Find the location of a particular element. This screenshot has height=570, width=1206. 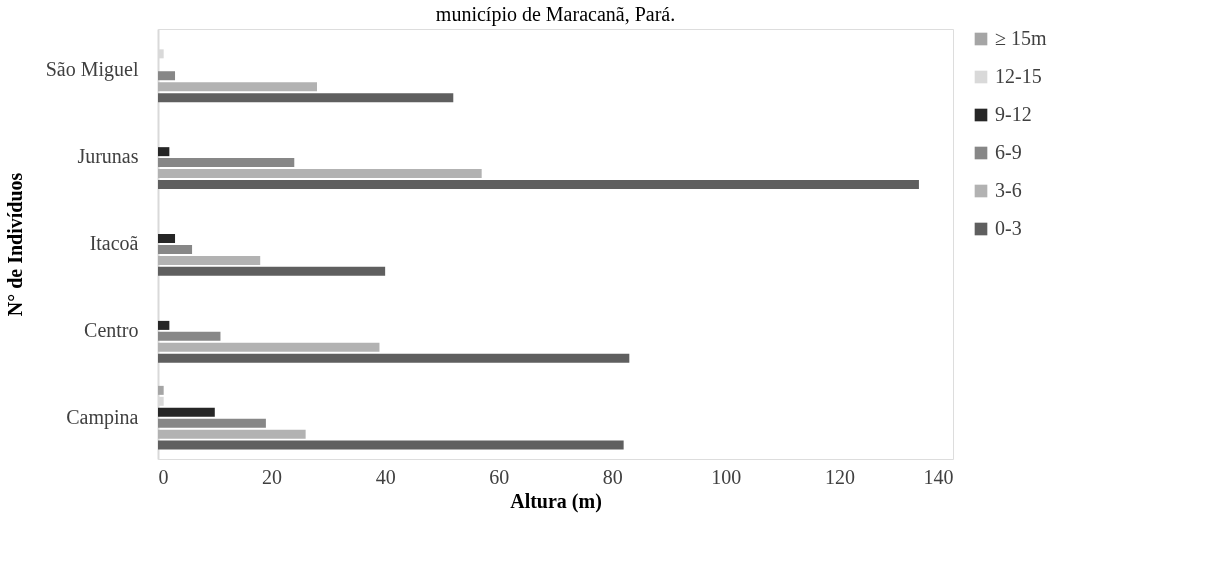

legend-label: ≥ 15m is located at coordinates (1021, 38).